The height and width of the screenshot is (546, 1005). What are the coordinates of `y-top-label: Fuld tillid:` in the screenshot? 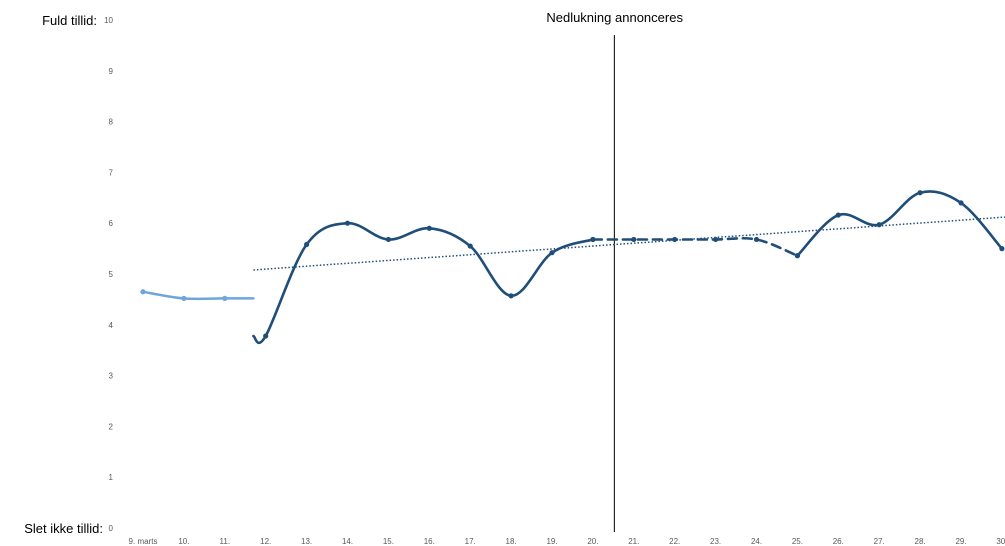 It's located at (69, 20).